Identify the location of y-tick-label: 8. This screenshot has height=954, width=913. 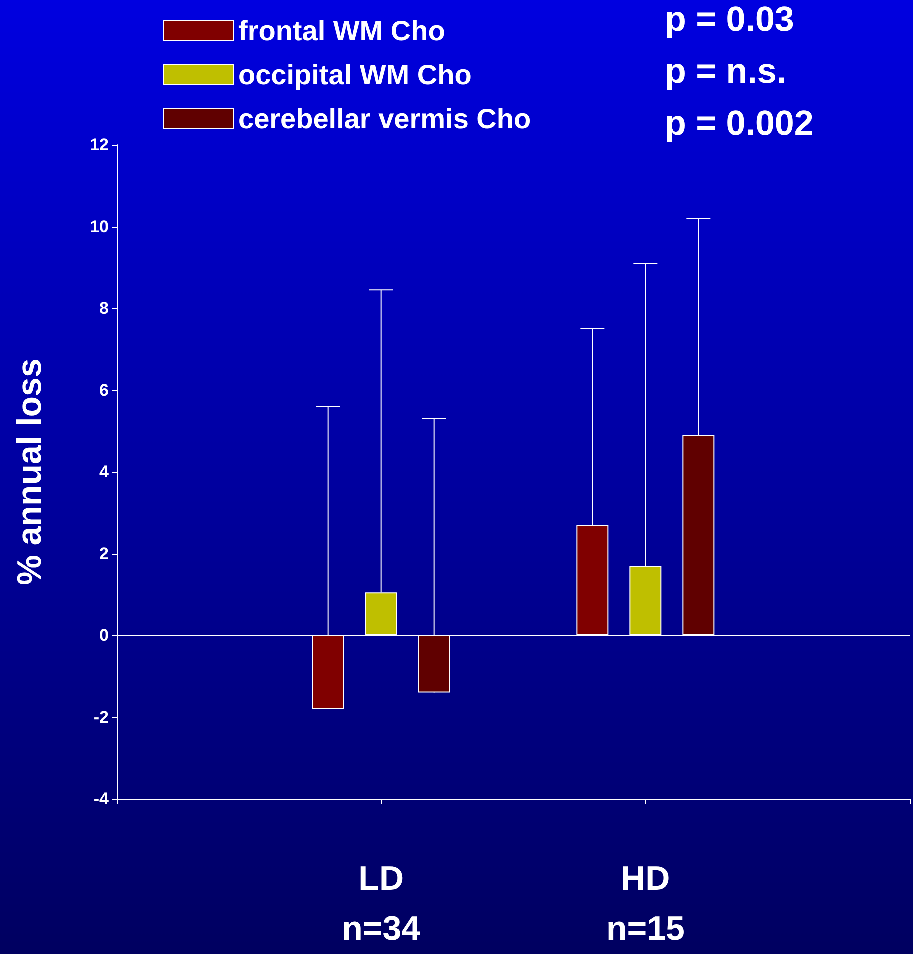
(104, 308).